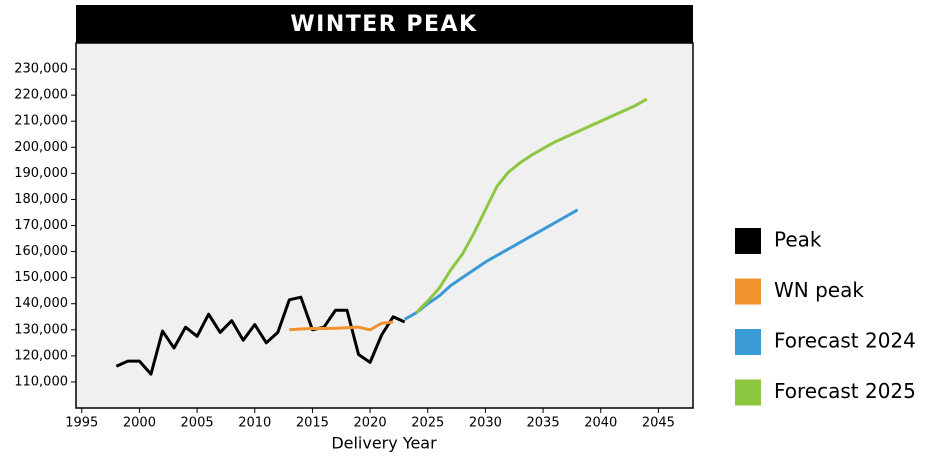 The width and height of the screenshot is (945, 464). What do you see at coordinates (543, 423) in the screenshot?
I see `x-tick-label: 2035` at bounding box center [543, 423].